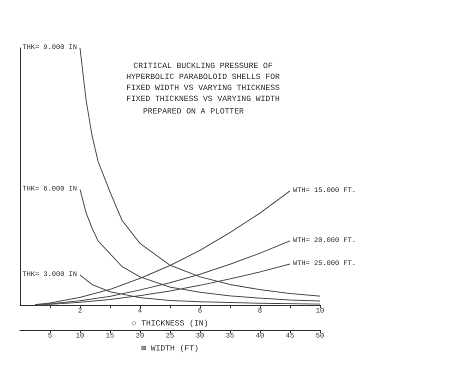 Image resolution: width=474 pixels, height=366 pixels. Describe the element at coordinates (170, 324) in the screenshot. I see `x-axis-title: ○ THICKNESS (IN)` at that location.